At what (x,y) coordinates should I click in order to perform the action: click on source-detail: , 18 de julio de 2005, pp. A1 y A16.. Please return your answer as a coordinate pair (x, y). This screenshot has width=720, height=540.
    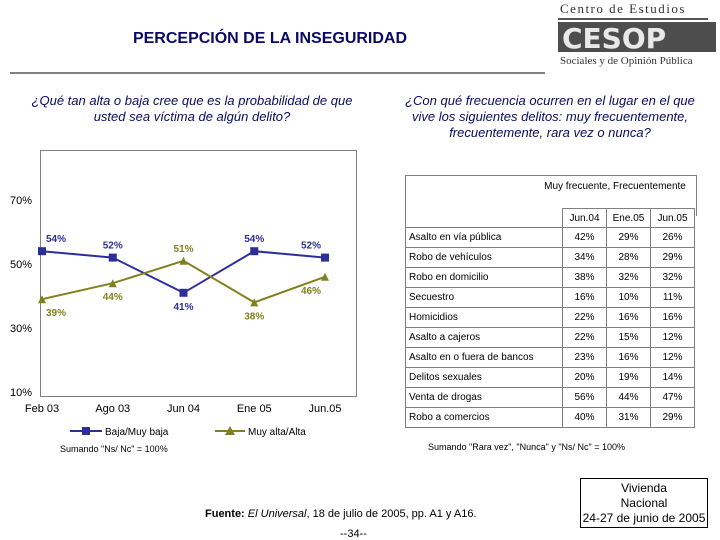
    Looking at the image, I should click on (391, 514).